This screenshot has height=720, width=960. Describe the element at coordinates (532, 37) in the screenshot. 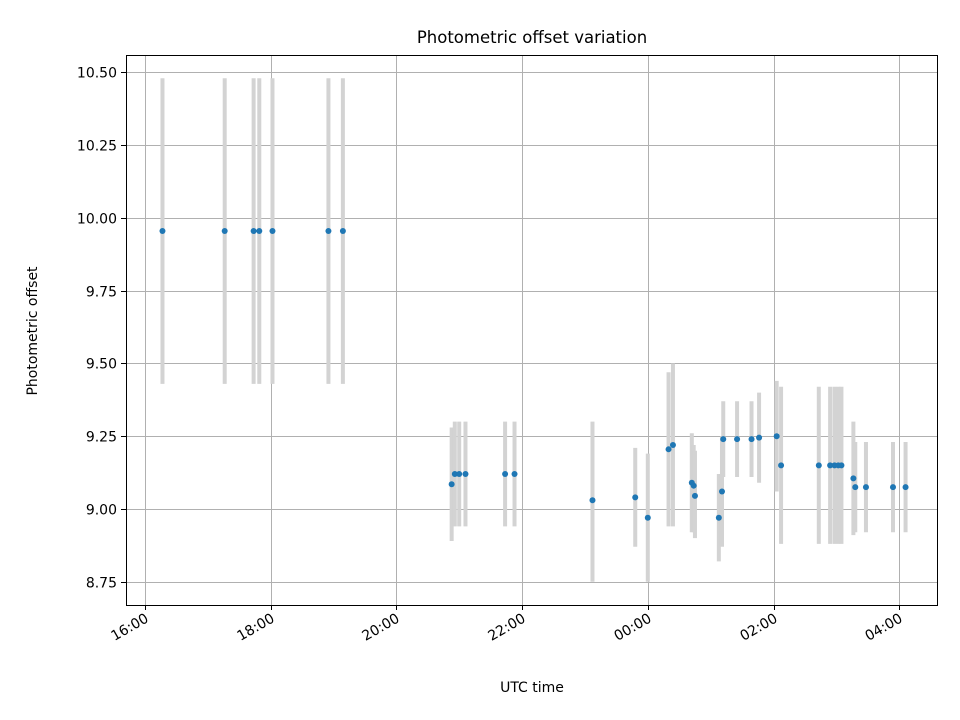

I see `chart-title: Photometric offset variation` at that location.